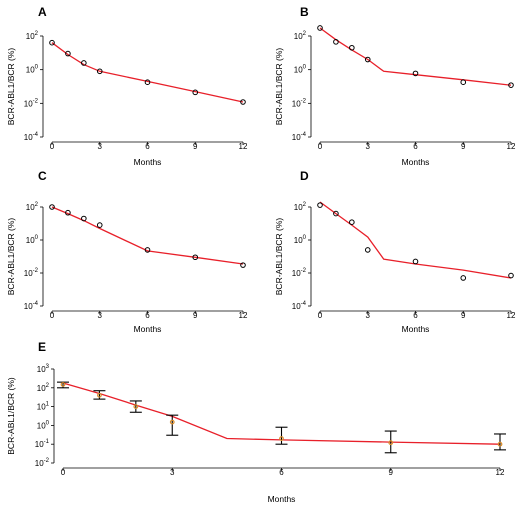 The height and width of the screenshot is (509, 520). What do you see at coordinates (304, 176) in the screenshot?
I see `panel-label: D` at bounding box center [304, 176].